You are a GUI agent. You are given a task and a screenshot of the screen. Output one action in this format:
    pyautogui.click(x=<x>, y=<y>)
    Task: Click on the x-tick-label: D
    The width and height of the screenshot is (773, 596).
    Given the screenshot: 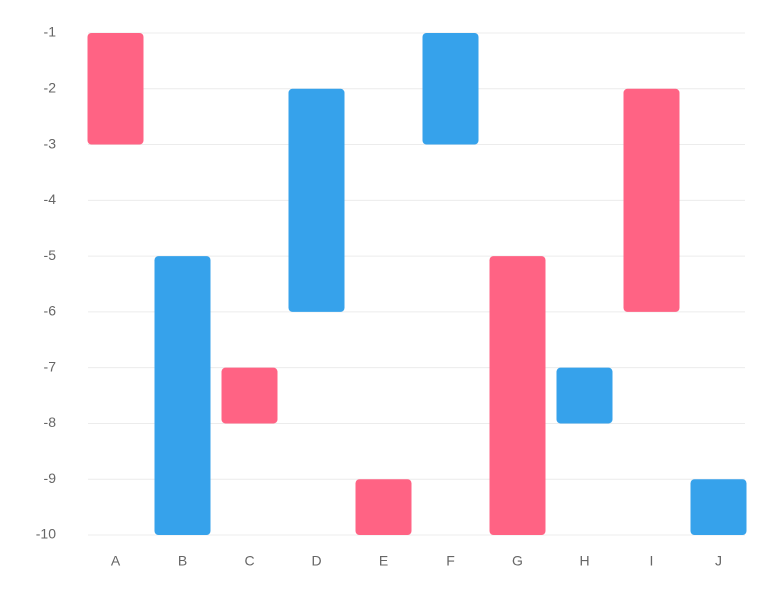 What is the action you would take?
    pyautogui.click(x=316, y=561)
    